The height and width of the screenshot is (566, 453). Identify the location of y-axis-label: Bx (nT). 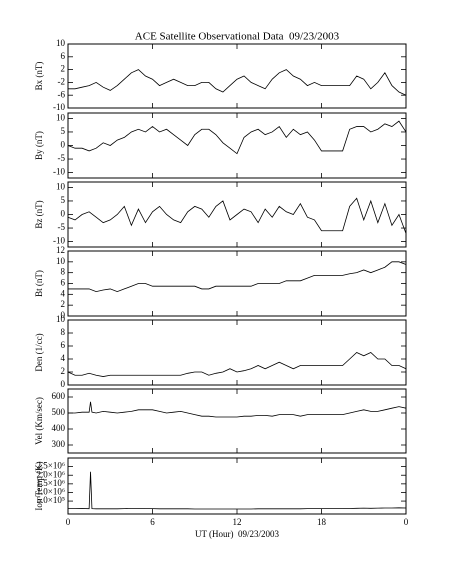
(39, 76).